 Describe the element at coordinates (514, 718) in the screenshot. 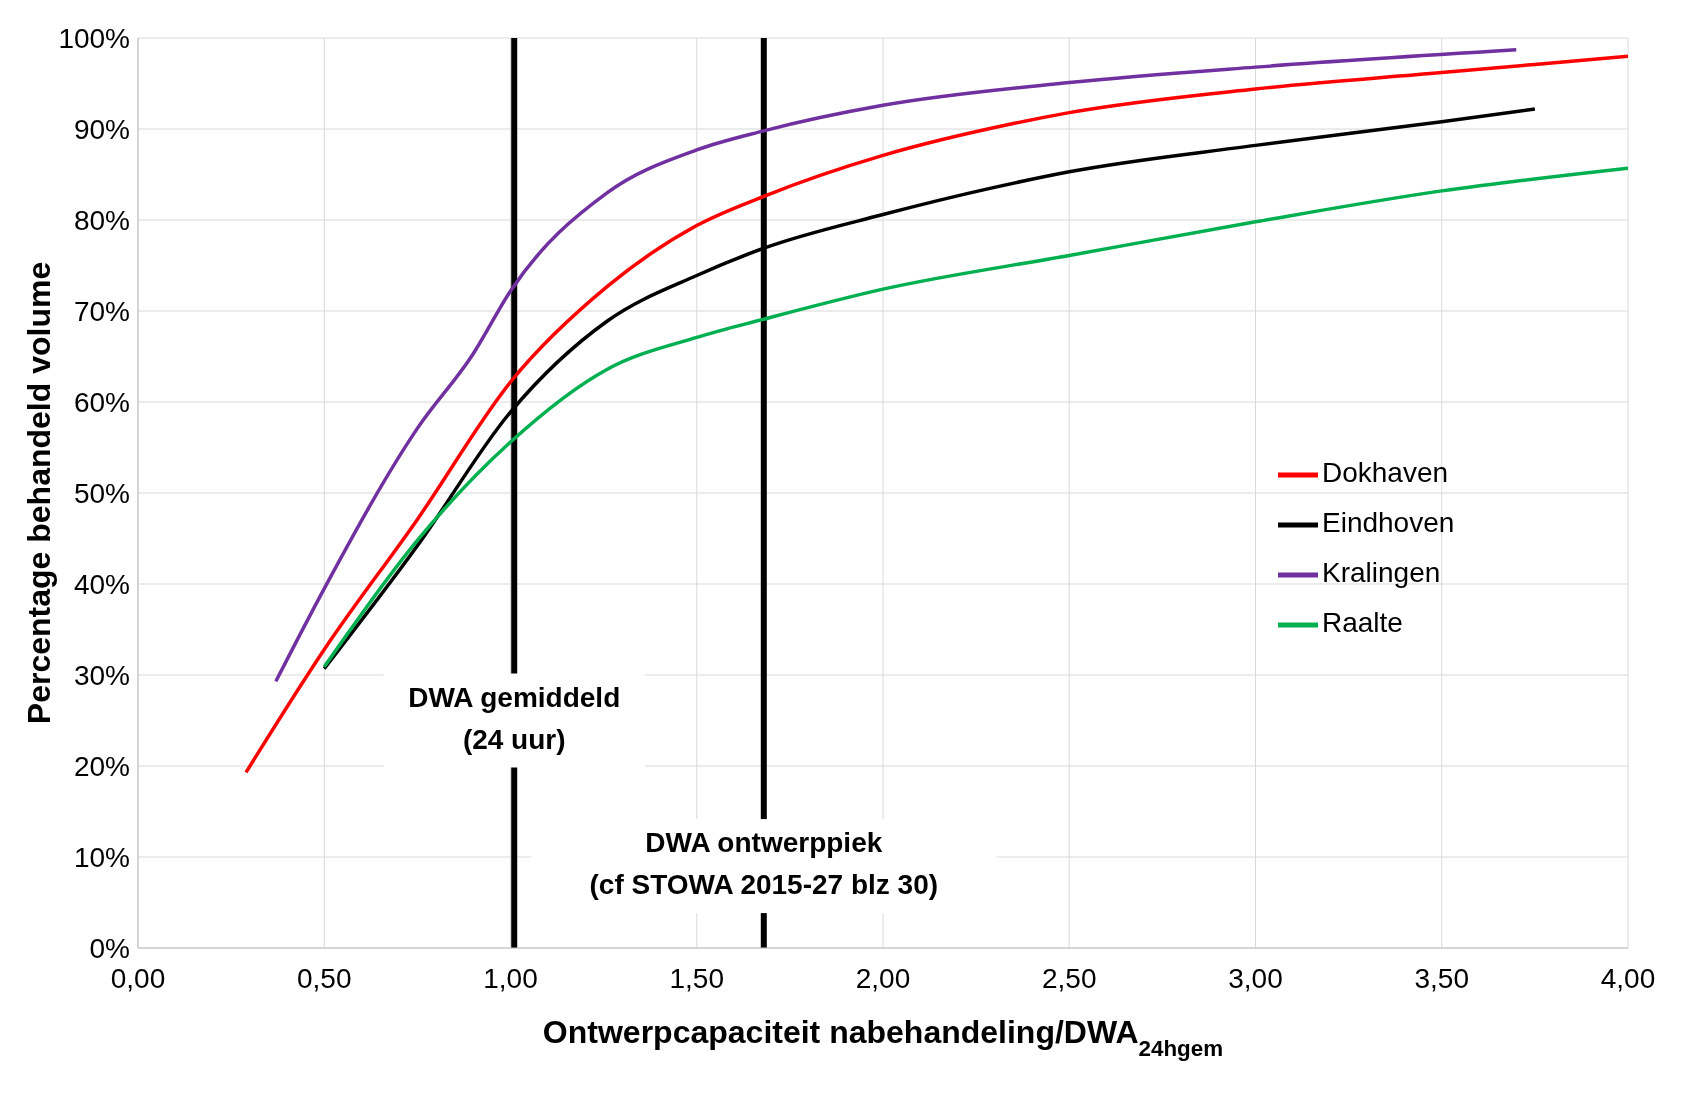

I see `ref-line-label: DWA gemiddeld (24 uur)` at that location.